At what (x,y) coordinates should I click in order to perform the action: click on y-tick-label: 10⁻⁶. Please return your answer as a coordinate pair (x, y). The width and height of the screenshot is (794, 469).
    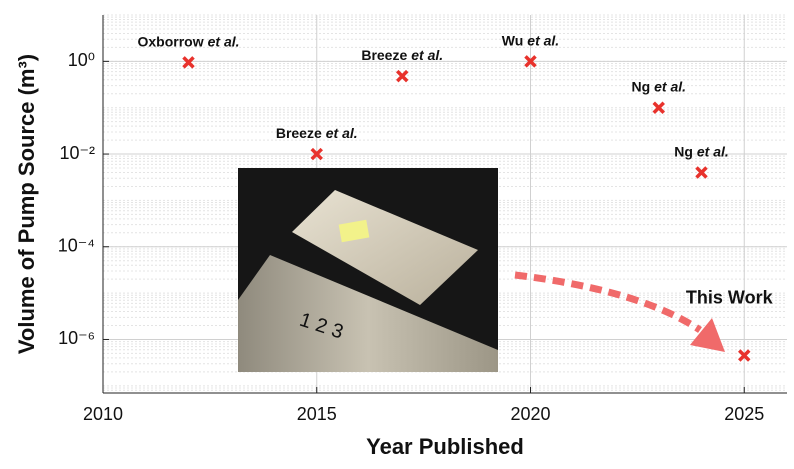
    Looking at the image, I should click on (76, 338).